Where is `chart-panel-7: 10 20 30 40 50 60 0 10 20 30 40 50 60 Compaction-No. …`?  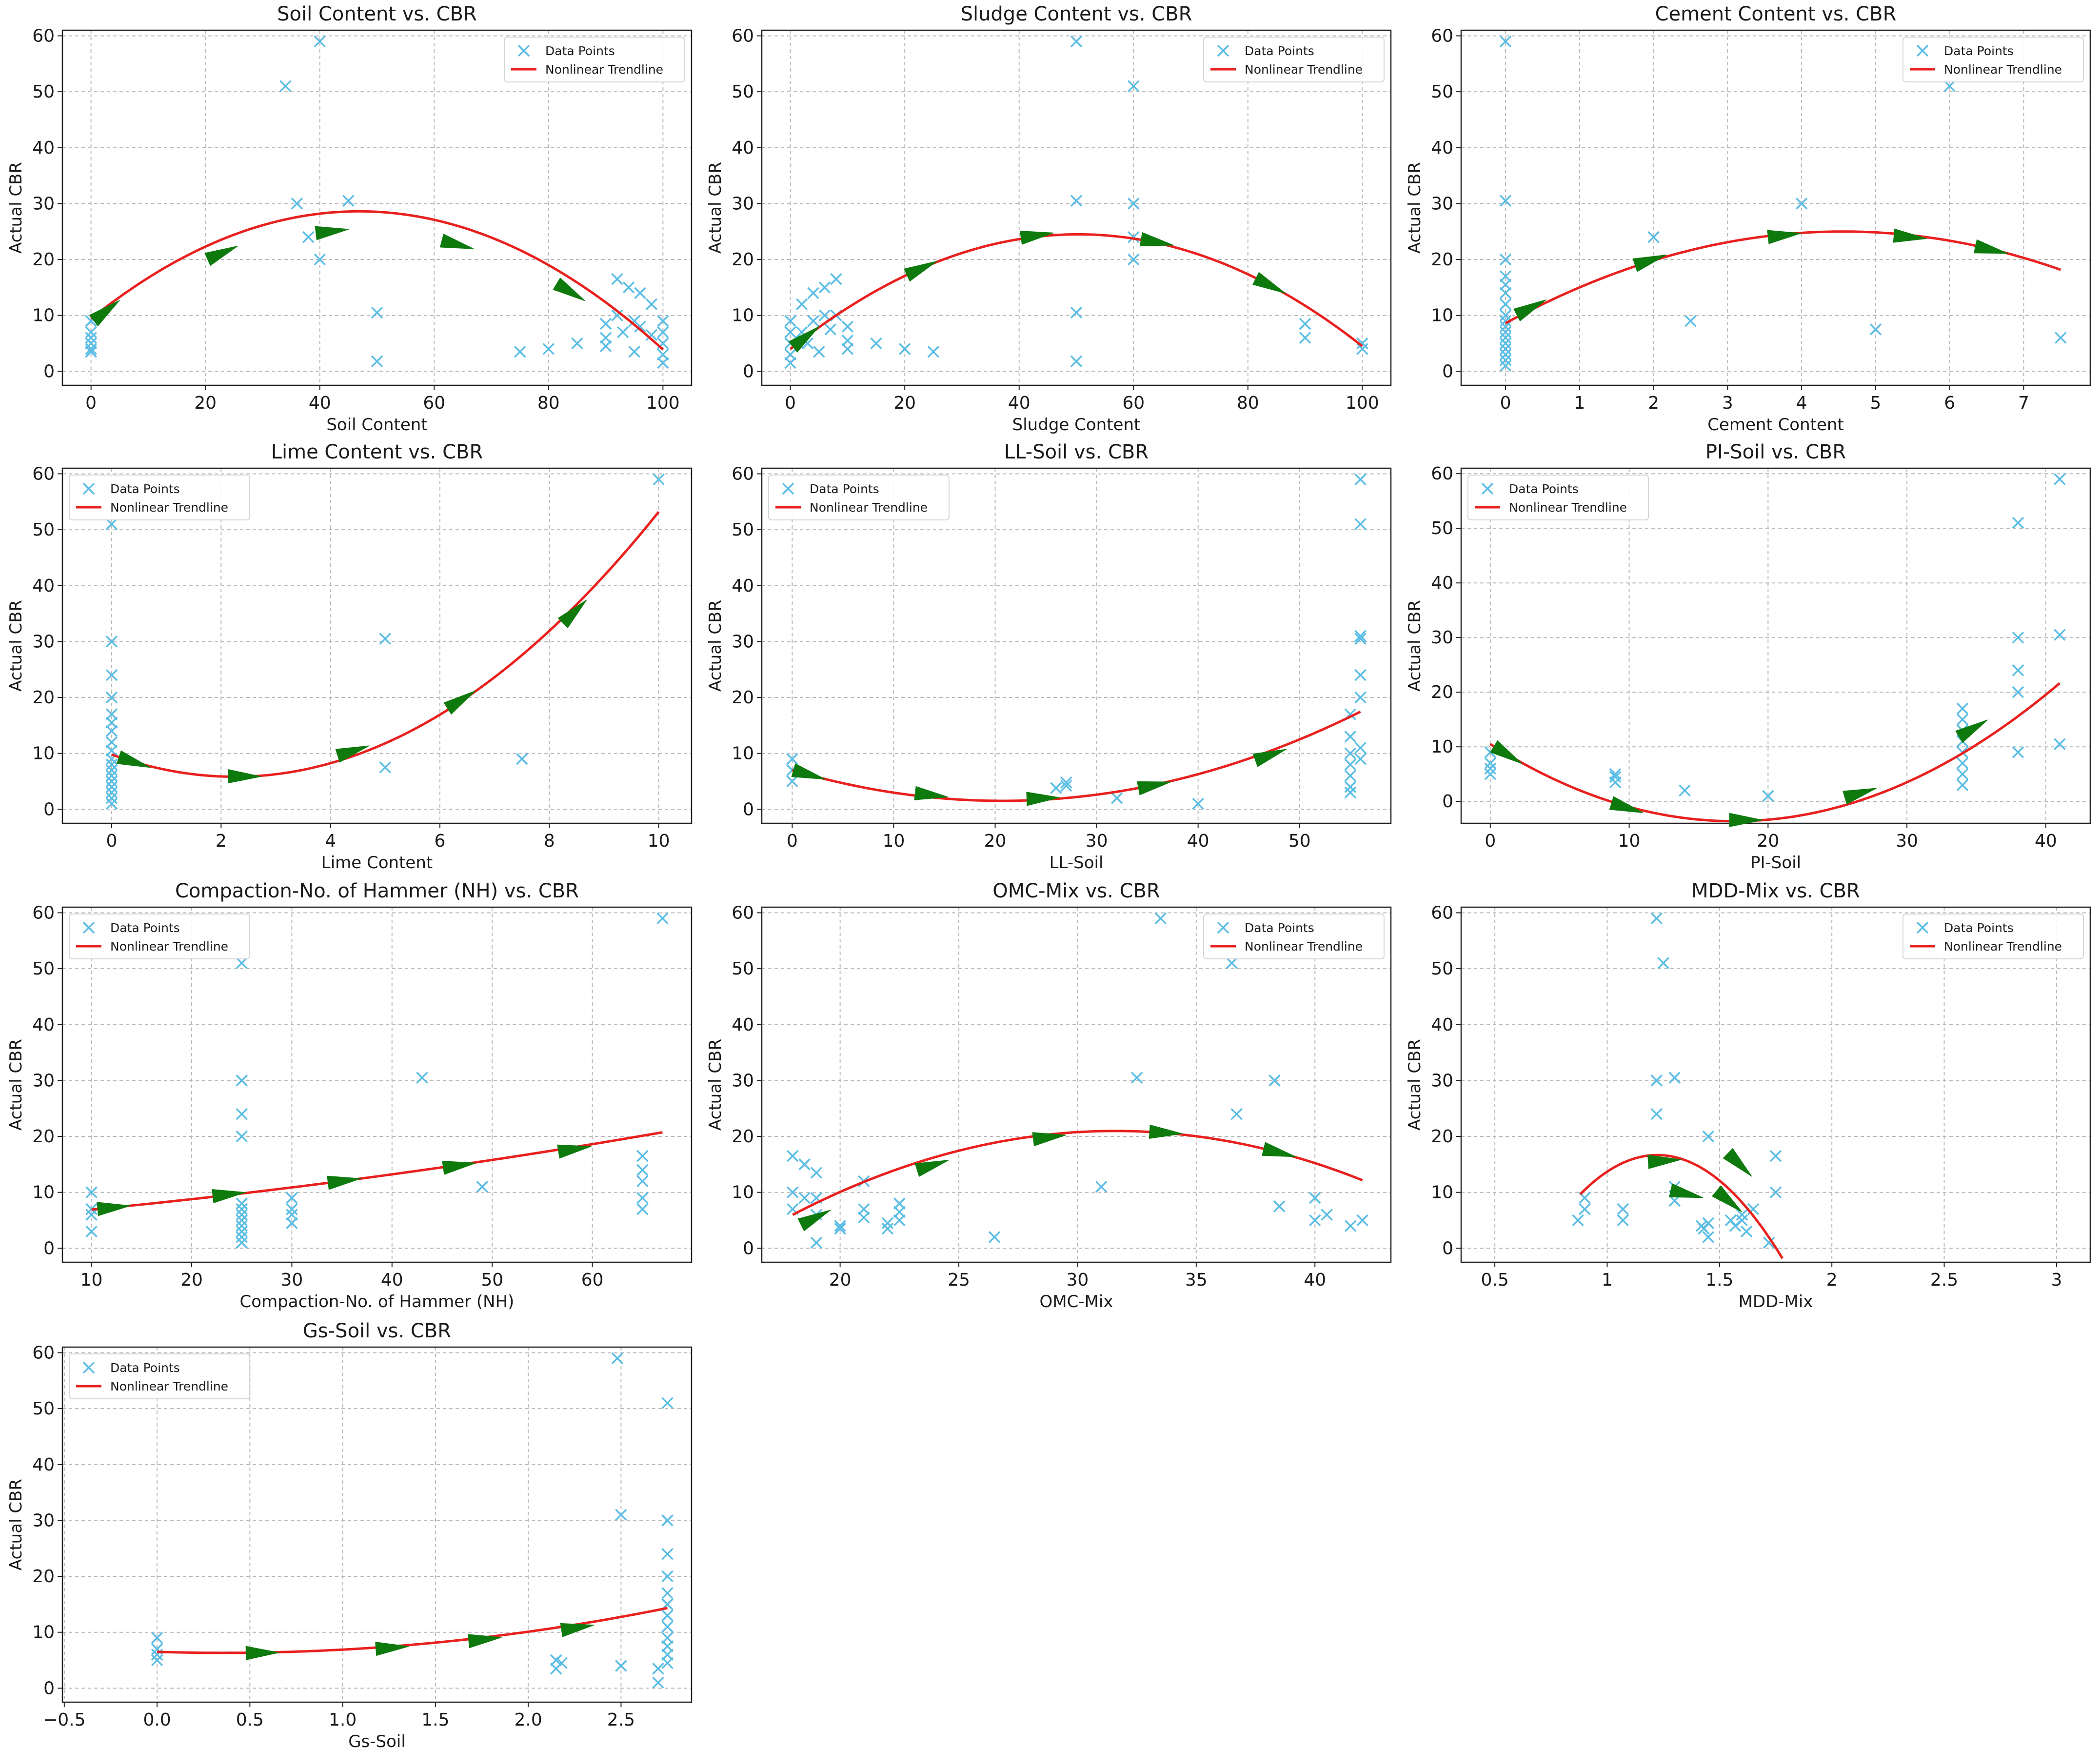
chart-panel-7: 10 20 30 40 50 60 0 10 20 30 40 50 60 Compaction-No. … is located at coordinates (350, 1096).